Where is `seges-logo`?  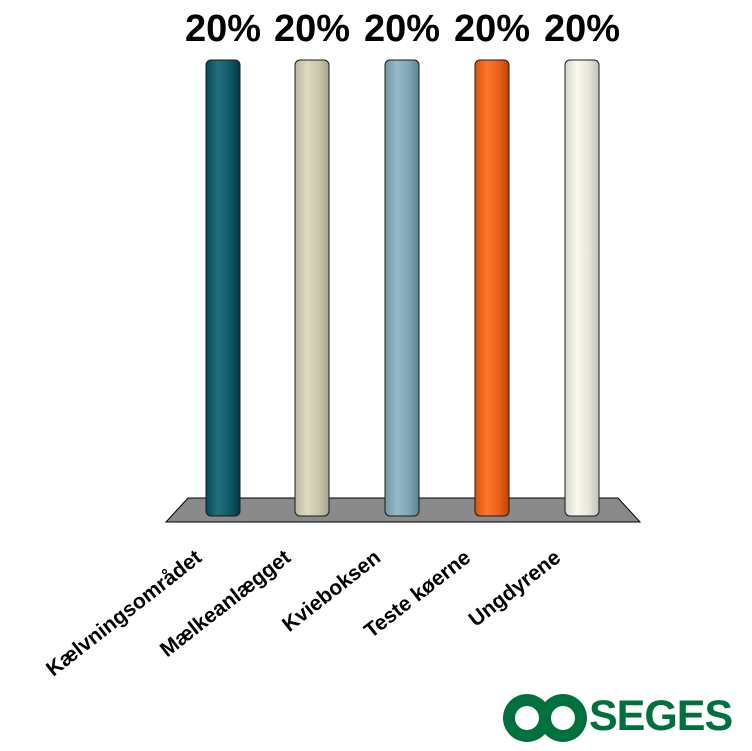
seges-logo is located at coordinates (625, 718).